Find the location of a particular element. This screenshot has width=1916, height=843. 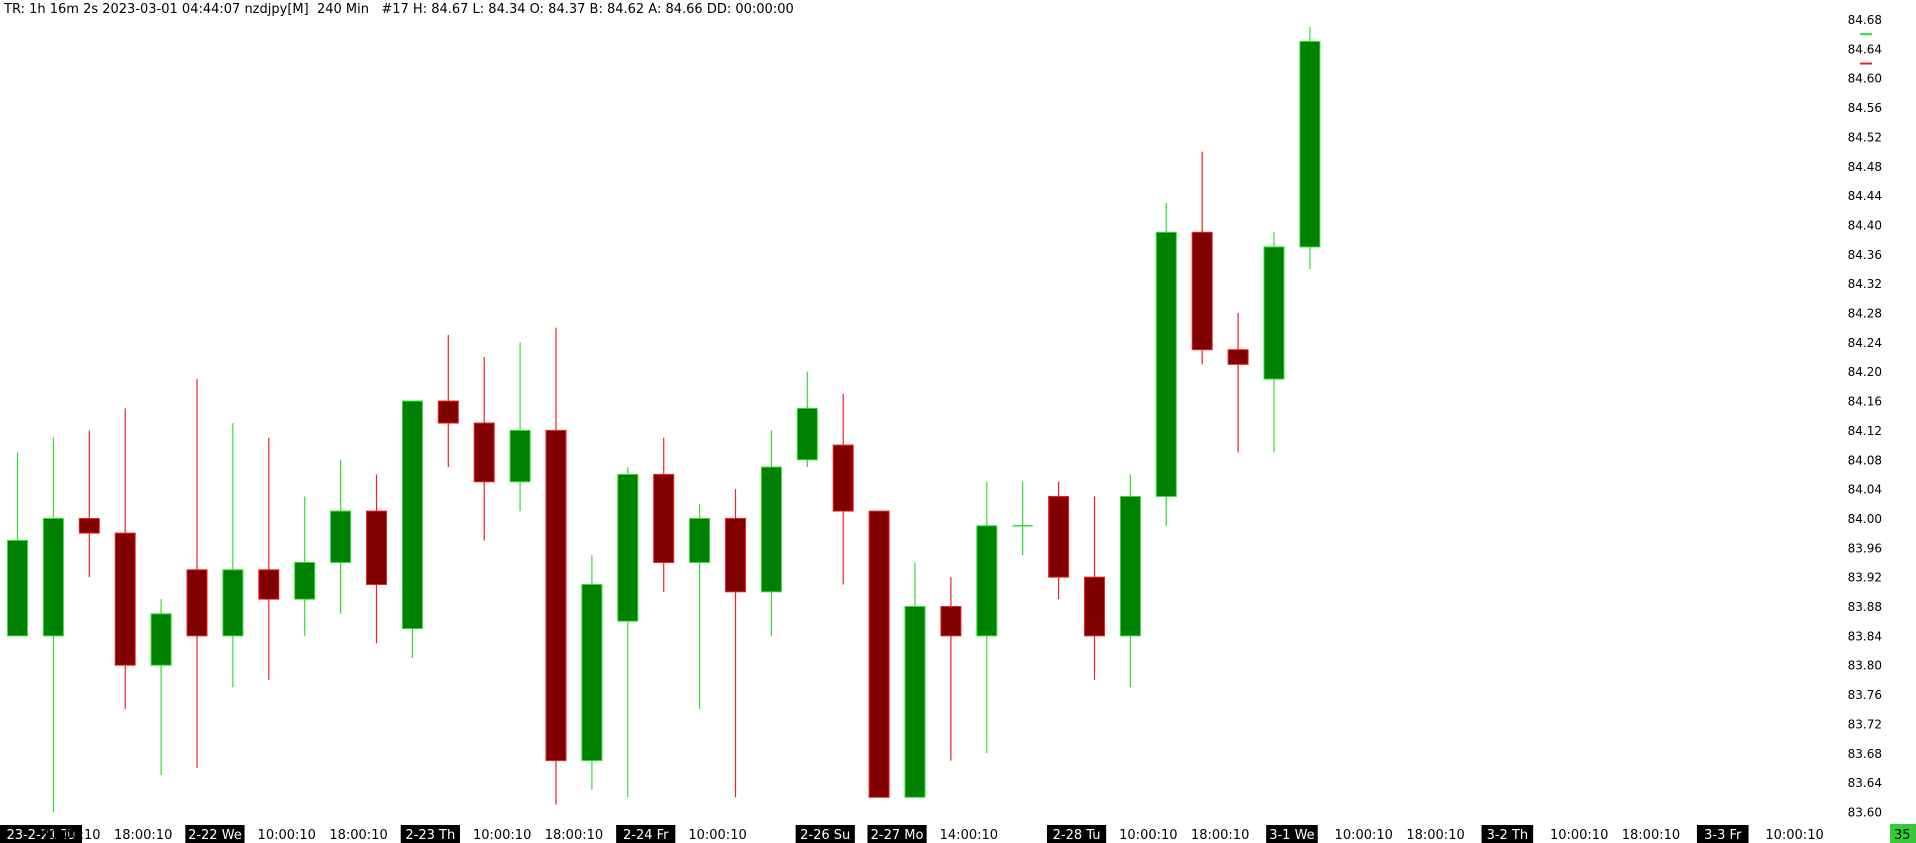

x-tick-label: 23-2-21 Tu is located at coordinates (40, 835).